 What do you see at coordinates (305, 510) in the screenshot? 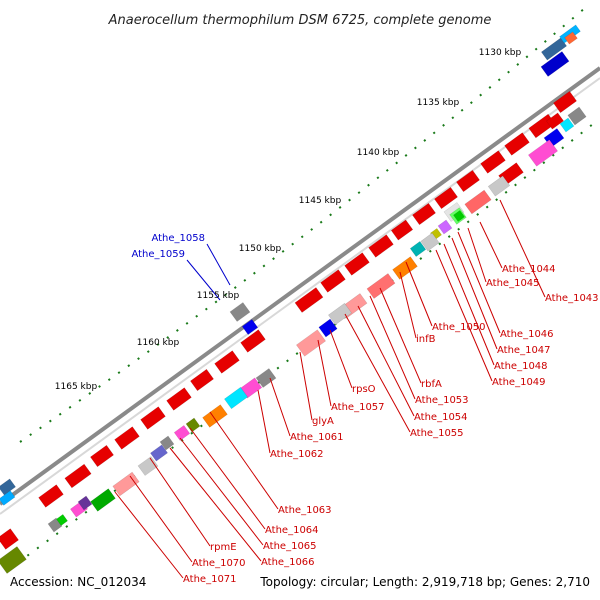
I see `gene-label: Athe_1063` at bounding box center [305, 510].